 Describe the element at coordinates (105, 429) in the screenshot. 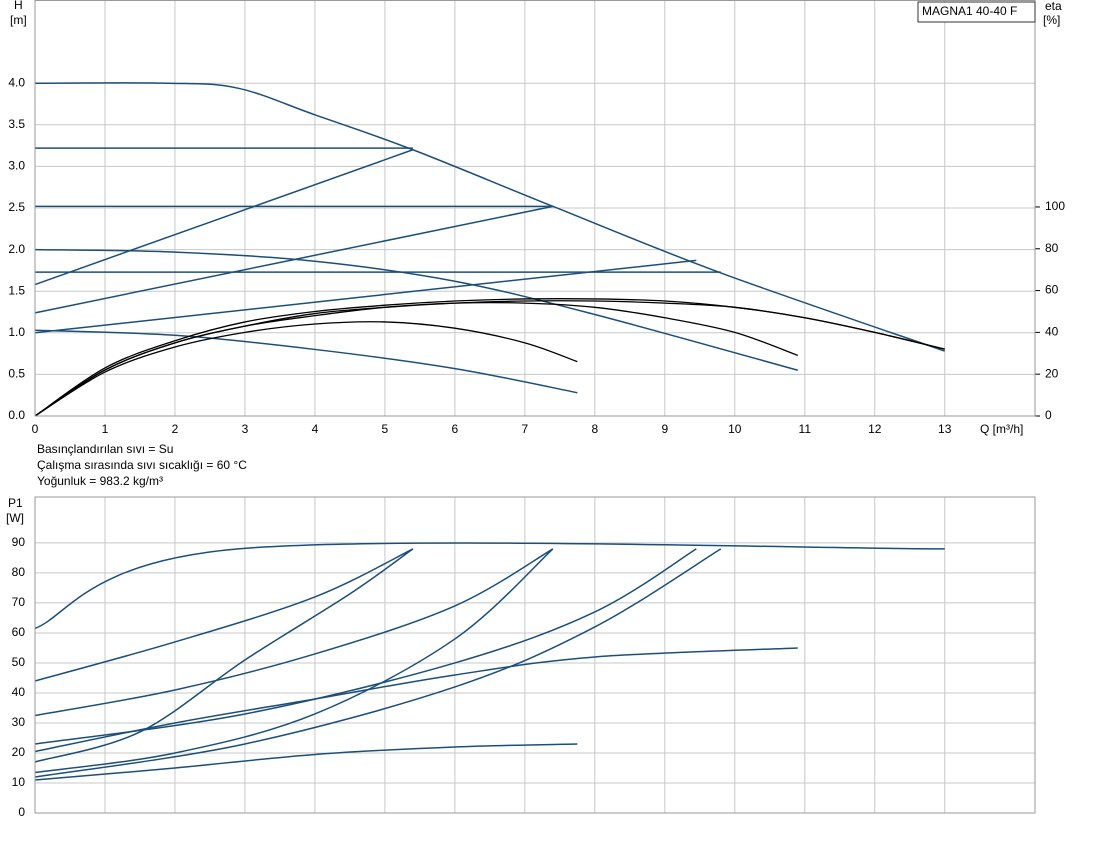

I see `x-tick-label: 1` at that location.